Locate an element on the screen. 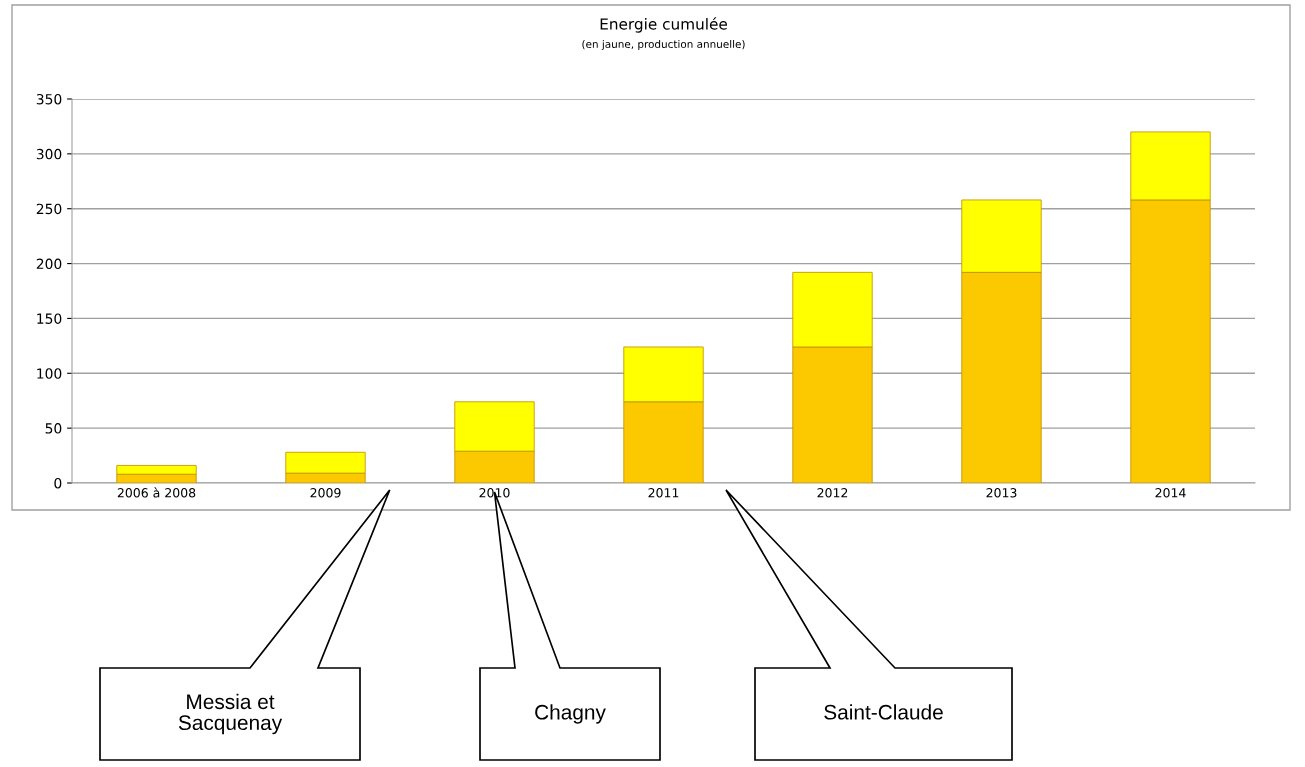 The height and width of the screenshot is (767, 1305). x-tick-label: 2013 is located at coordinates (1001, 493).